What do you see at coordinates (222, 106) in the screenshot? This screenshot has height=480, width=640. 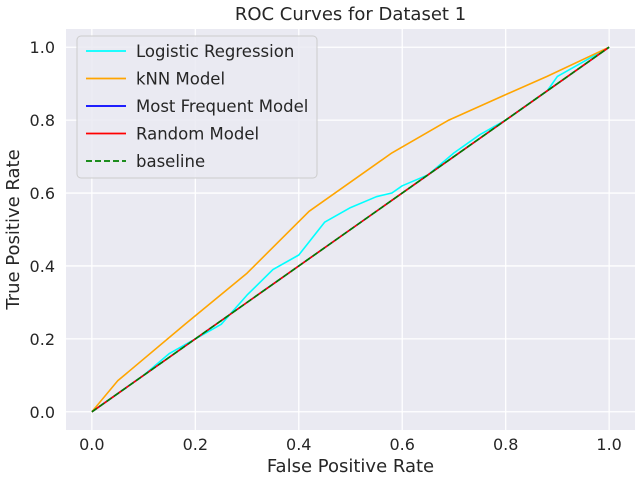 I see `legend-label: Most Frequent Model` at bounding box center [222, 106].